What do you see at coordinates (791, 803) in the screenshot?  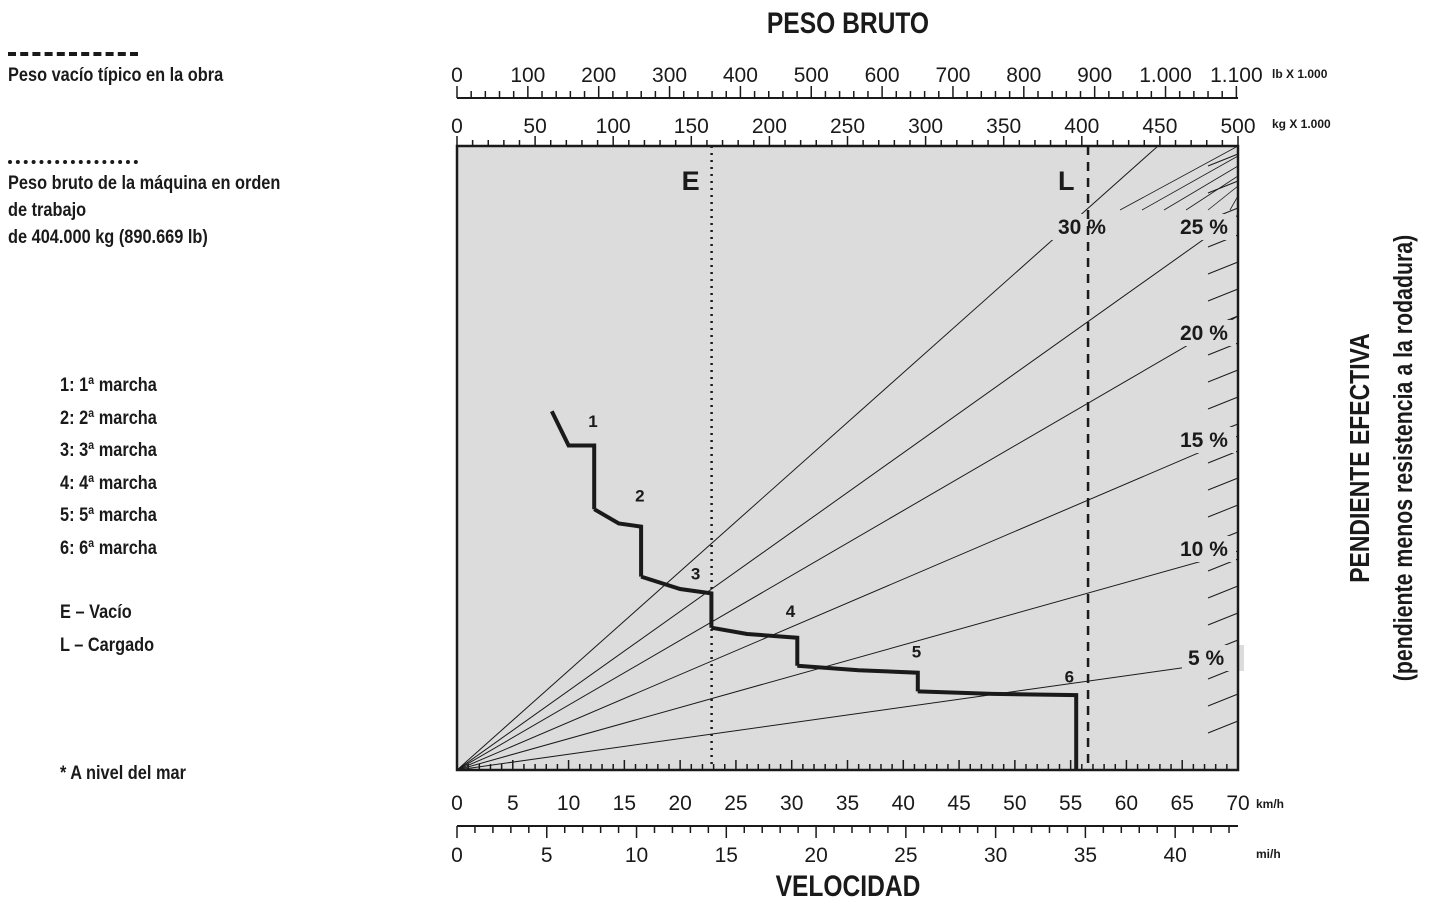 I see `kmh-tick-label: 30` at bounding box center [791, 803].